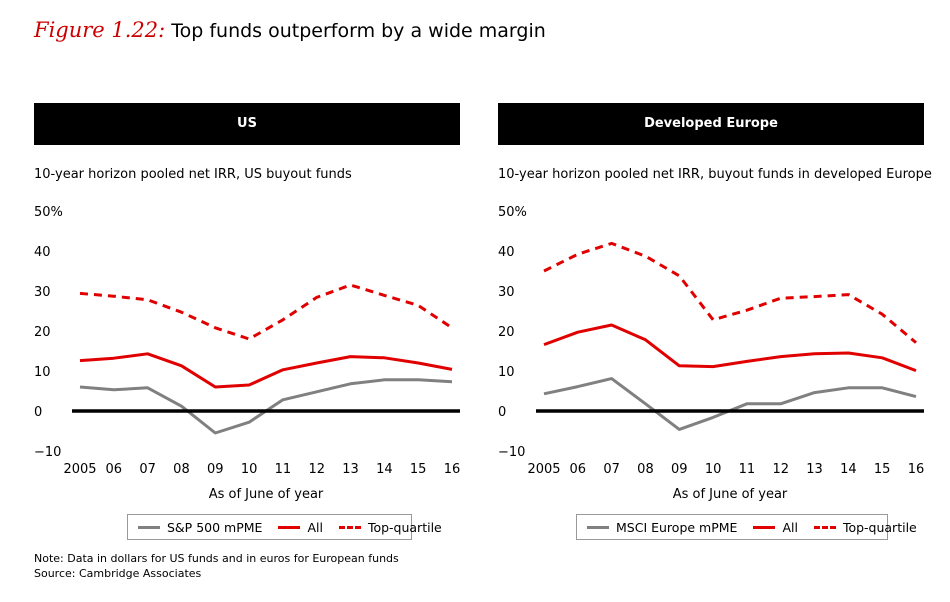 Image resolution: width=950 pixels, height=602 pixels. Describe the element at coordinates (266, 312) in the screenshot. I see `series-line-top-quartile` at that location.